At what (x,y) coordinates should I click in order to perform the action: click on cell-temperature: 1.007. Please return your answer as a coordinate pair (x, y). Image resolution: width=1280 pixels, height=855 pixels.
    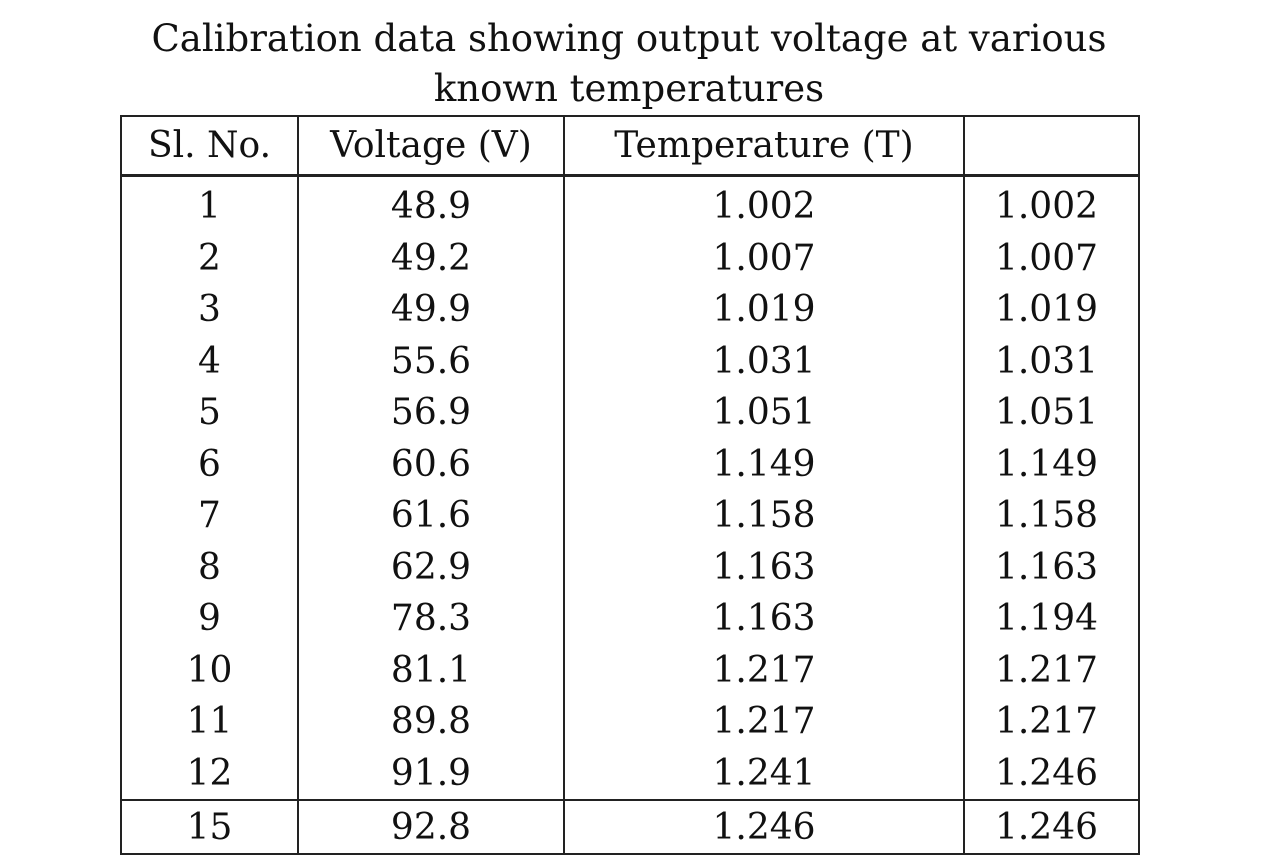
    Looking at the image, I should click on (764, 258).